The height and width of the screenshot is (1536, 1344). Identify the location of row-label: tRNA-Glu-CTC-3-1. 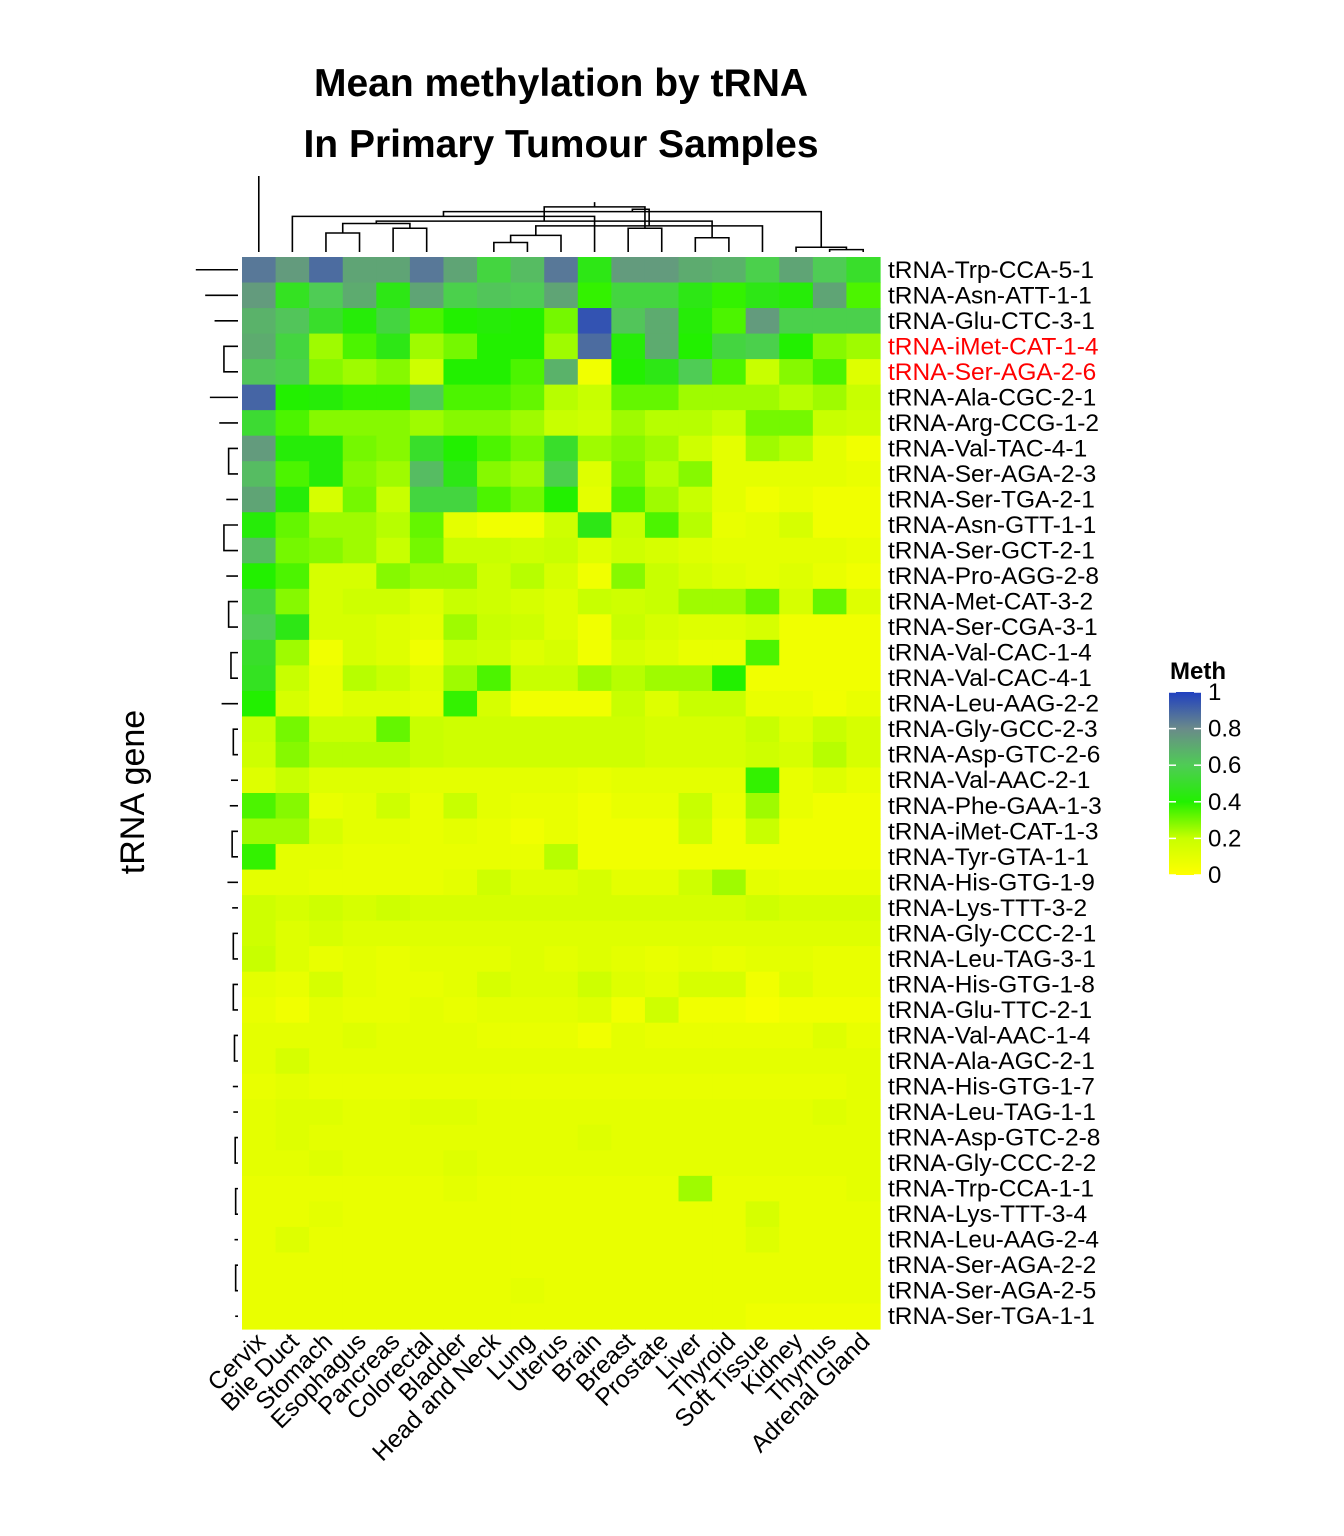
(991, 321).